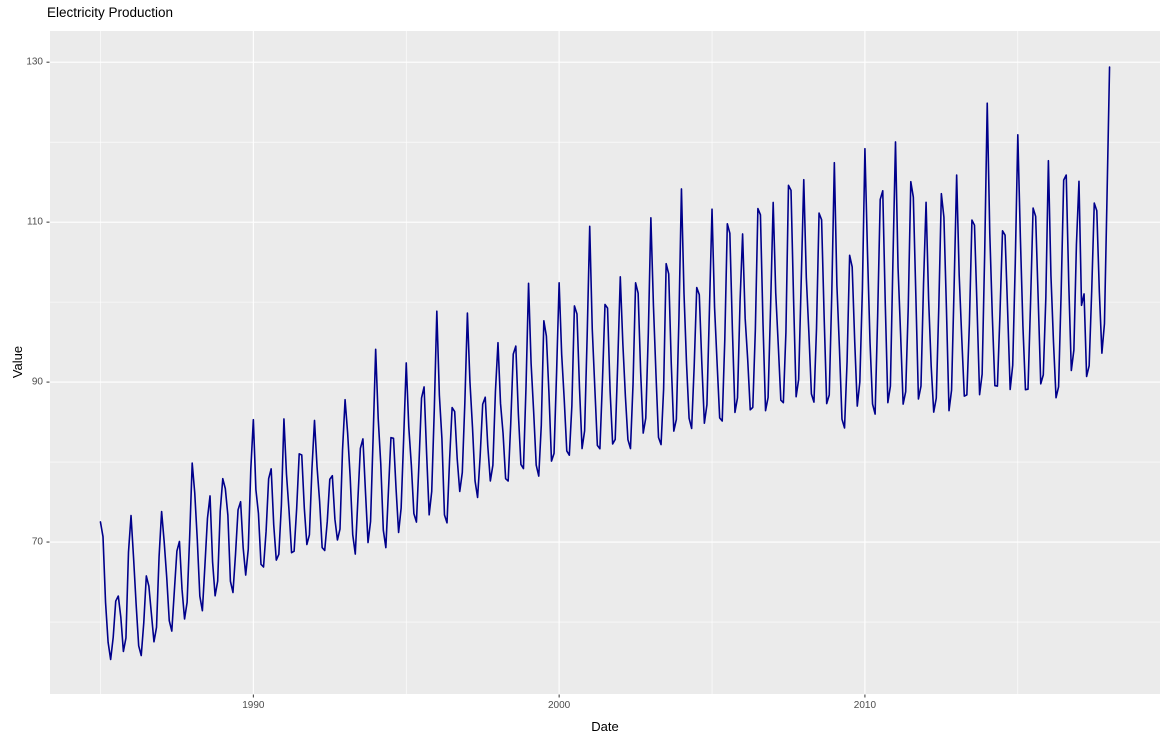 This screenshot has height=740, width=1166. What do you see at coordinates (34, 62) in the screenshot?
I see `y-tick-label: 130` at bounding box center [34, 62].